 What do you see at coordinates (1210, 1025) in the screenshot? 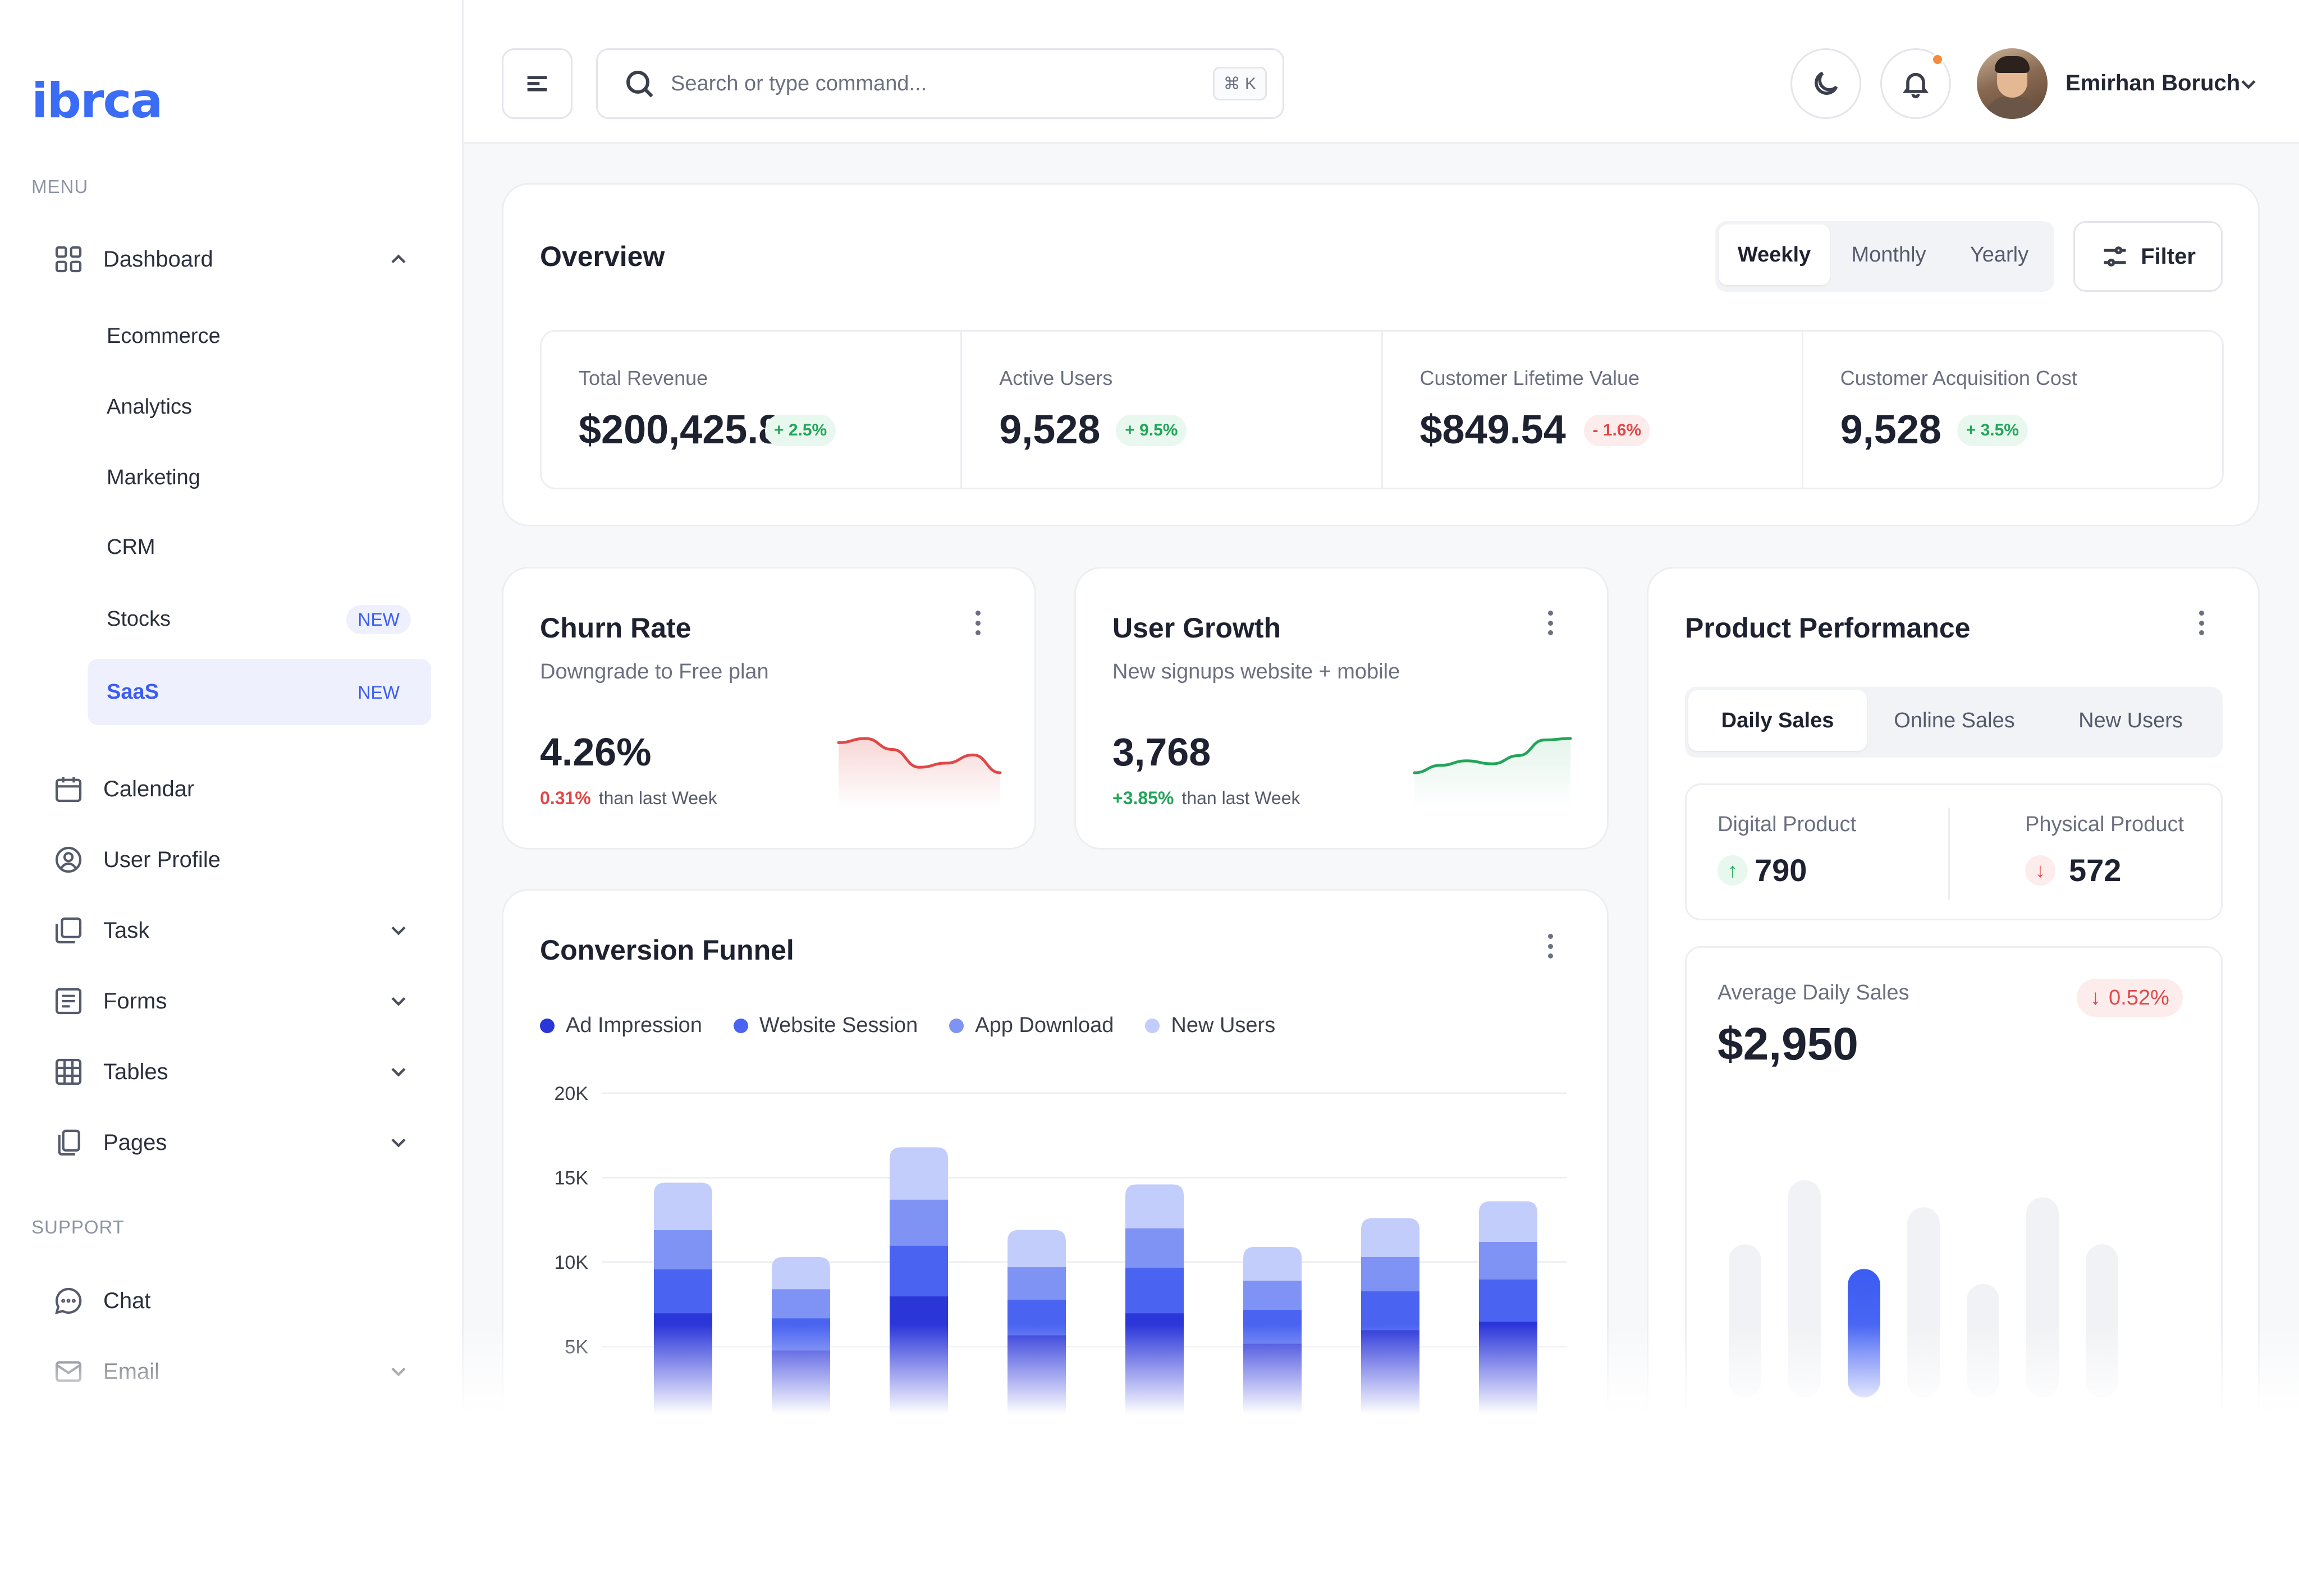
I see `legend-item: New Users` at bounding box center [1210, 1025].